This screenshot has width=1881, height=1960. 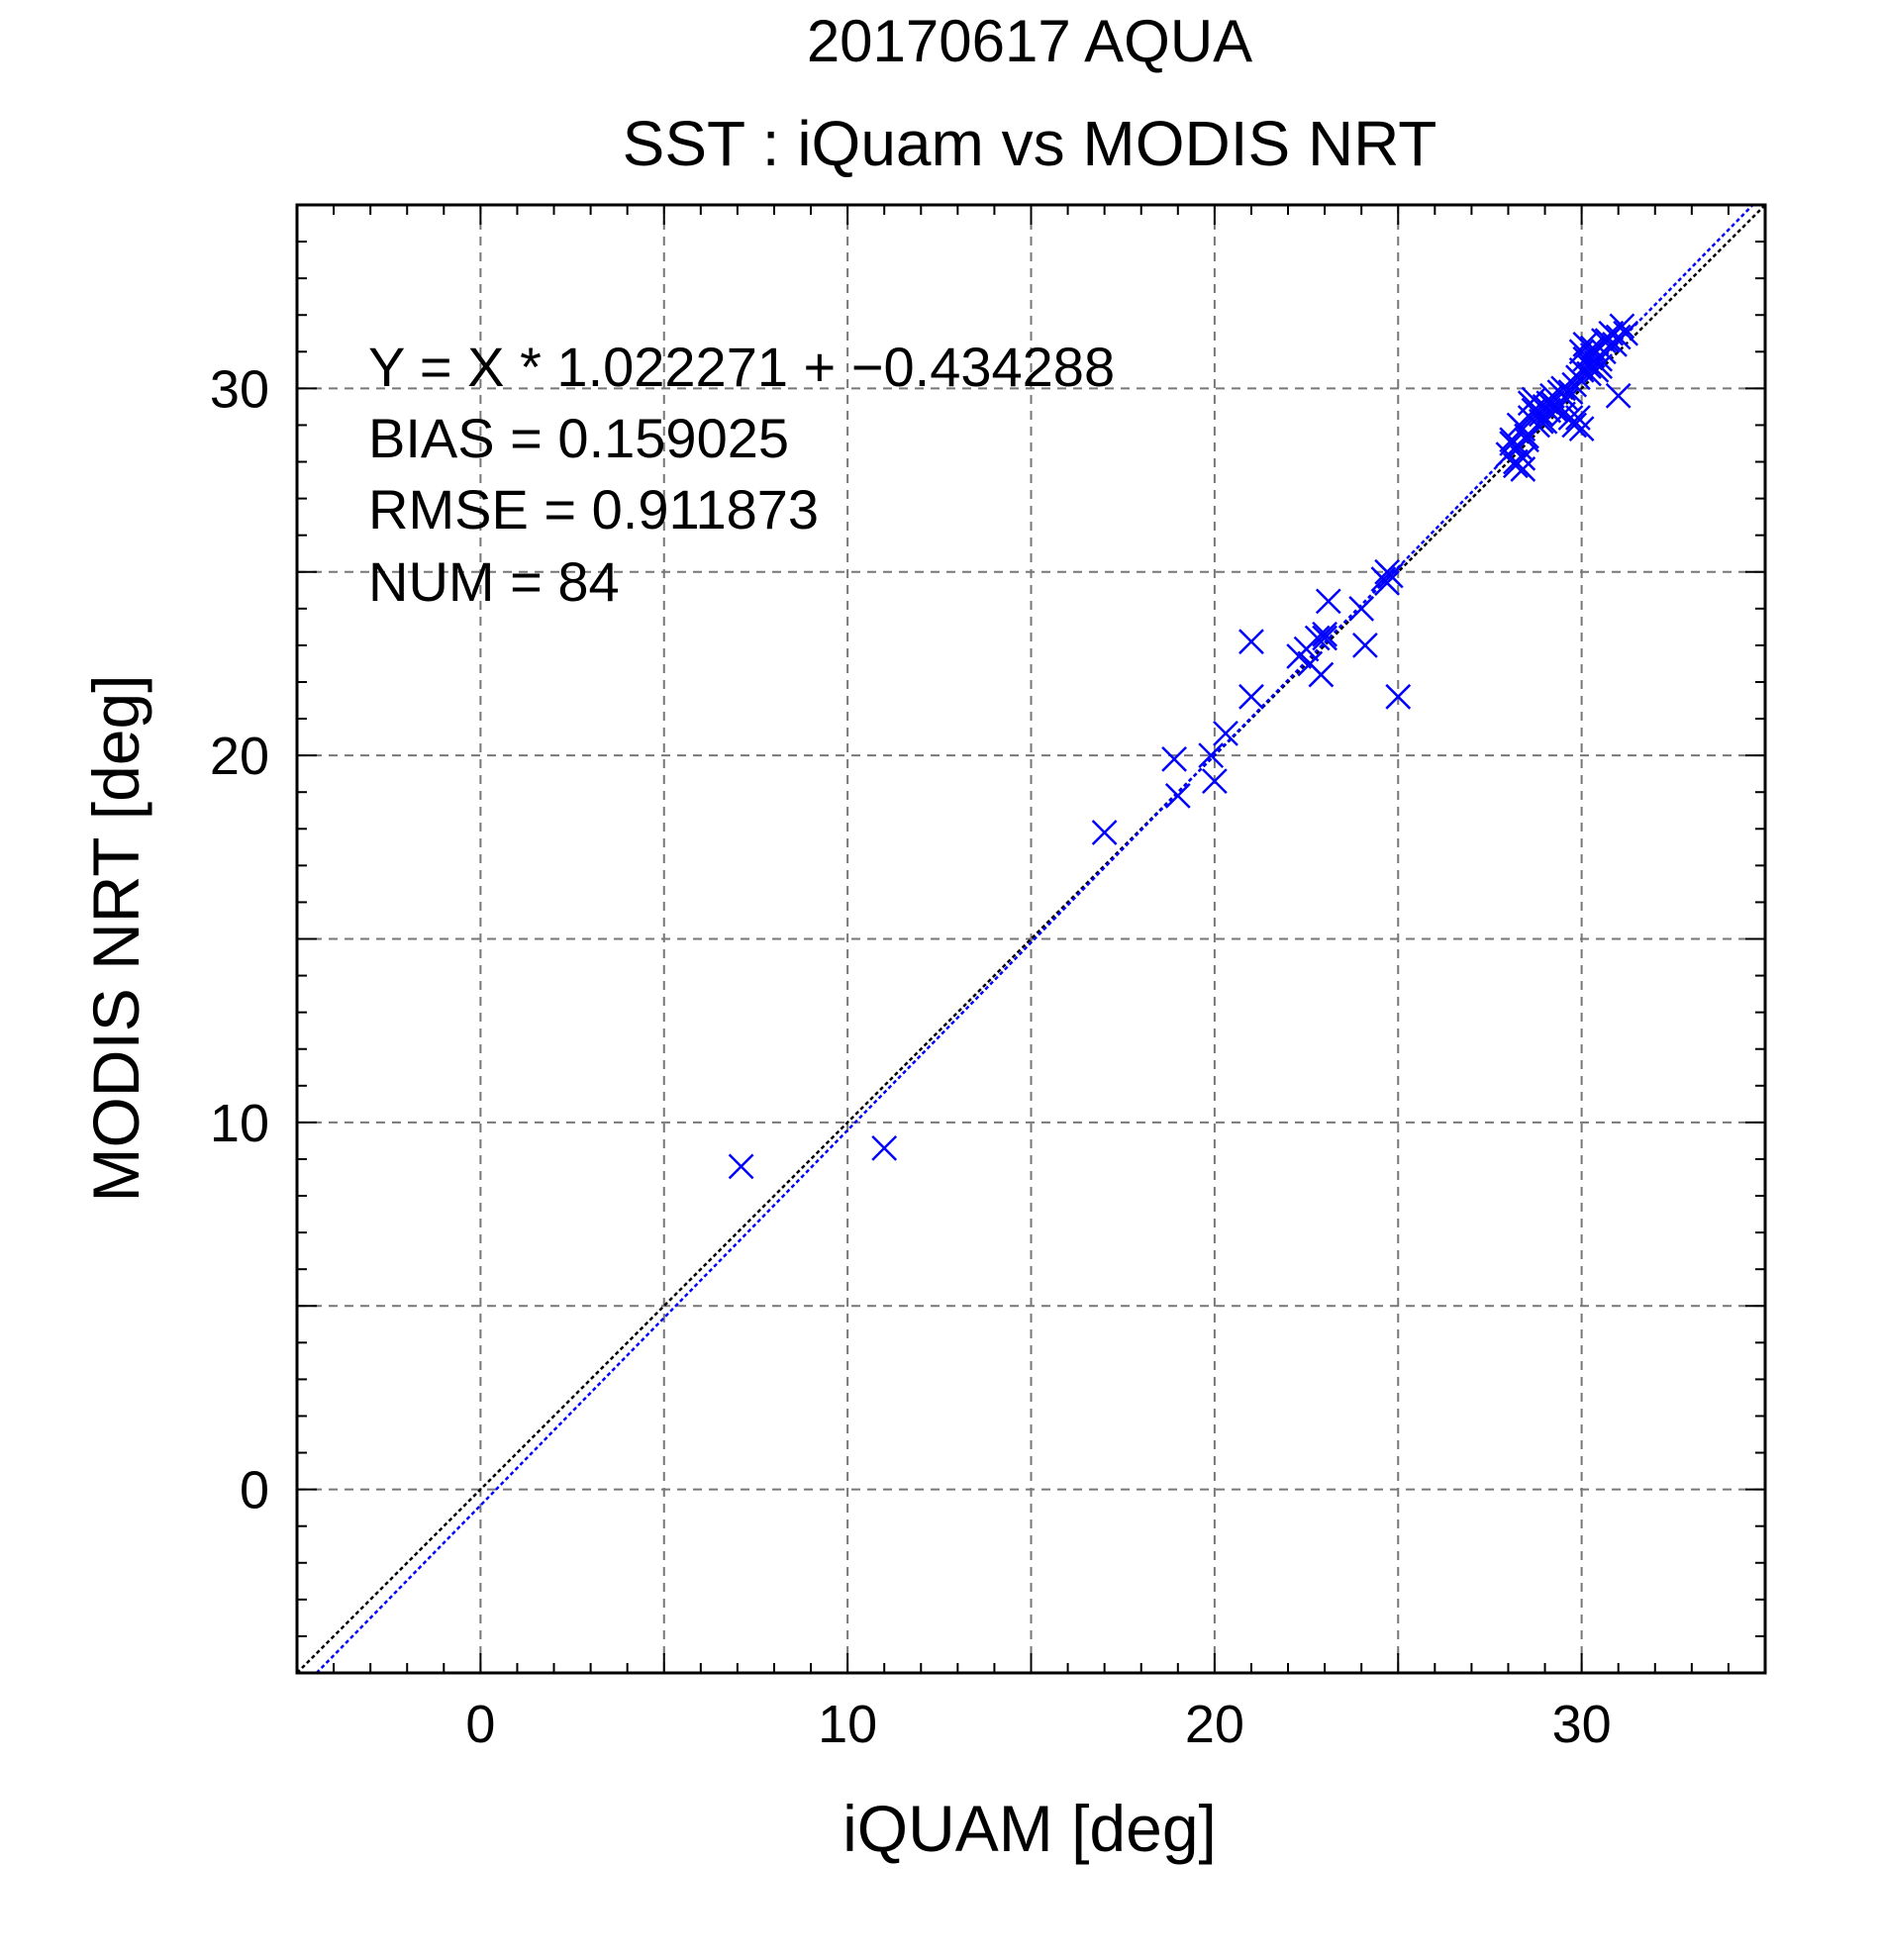 What do you see at coordinates (1030, 41) in the screenshot?
I see `chart-title: 20170617 AQUA` at bounding box center [1030, 41].